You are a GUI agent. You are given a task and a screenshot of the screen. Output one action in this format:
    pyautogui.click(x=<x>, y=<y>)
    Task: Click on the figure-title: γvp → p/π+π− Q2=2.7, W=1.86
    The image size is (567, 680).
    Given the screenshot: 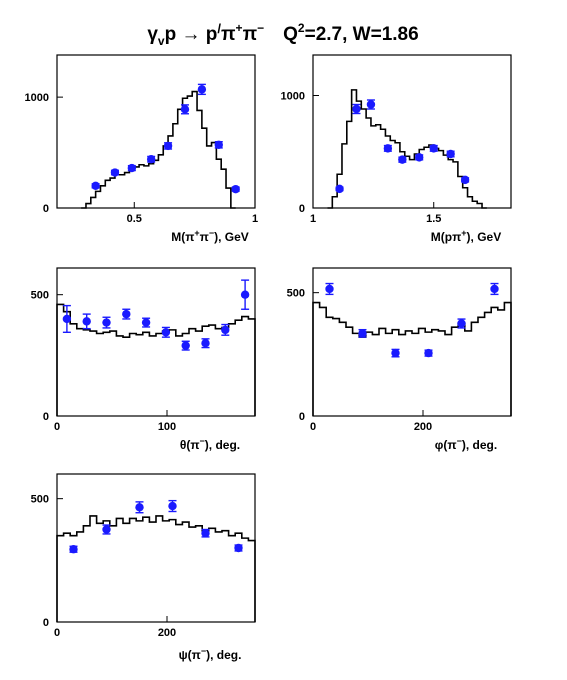 What is the action you would take?
    pyautogui.click(x=282, y=34)
    